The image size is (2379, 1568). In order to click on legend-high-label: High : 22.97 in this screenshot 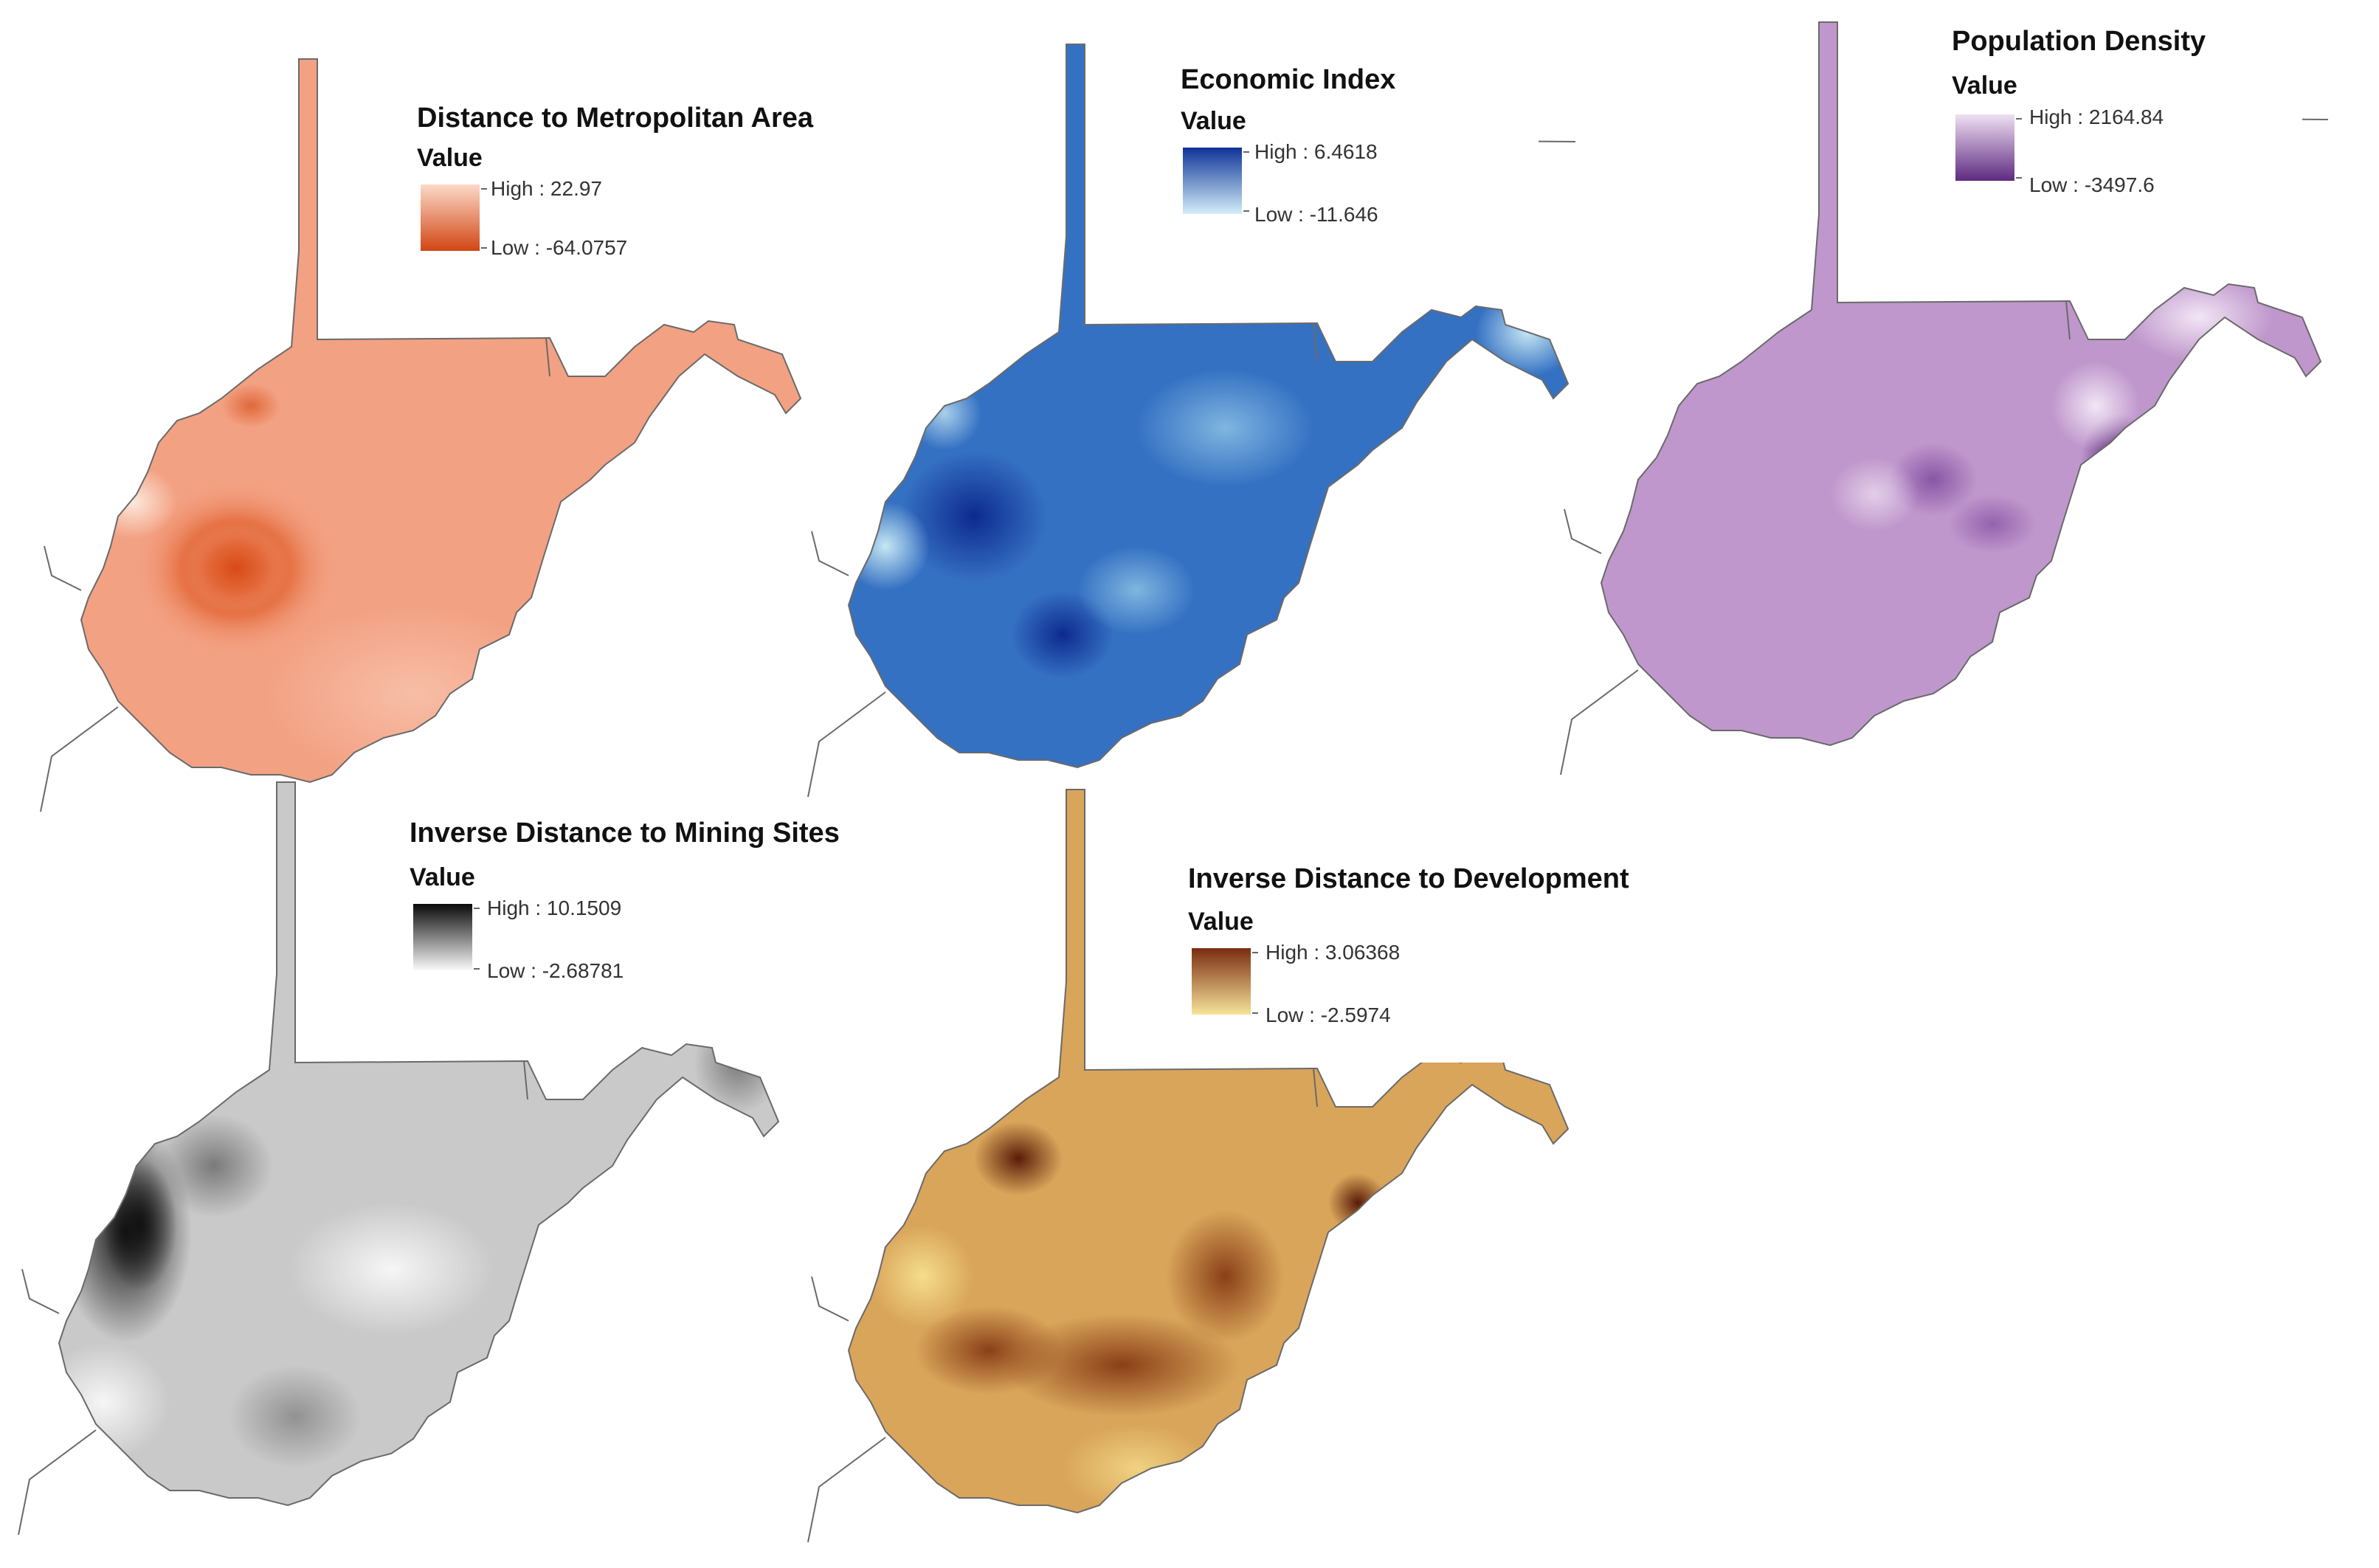, I will do `click(546, 188)`.